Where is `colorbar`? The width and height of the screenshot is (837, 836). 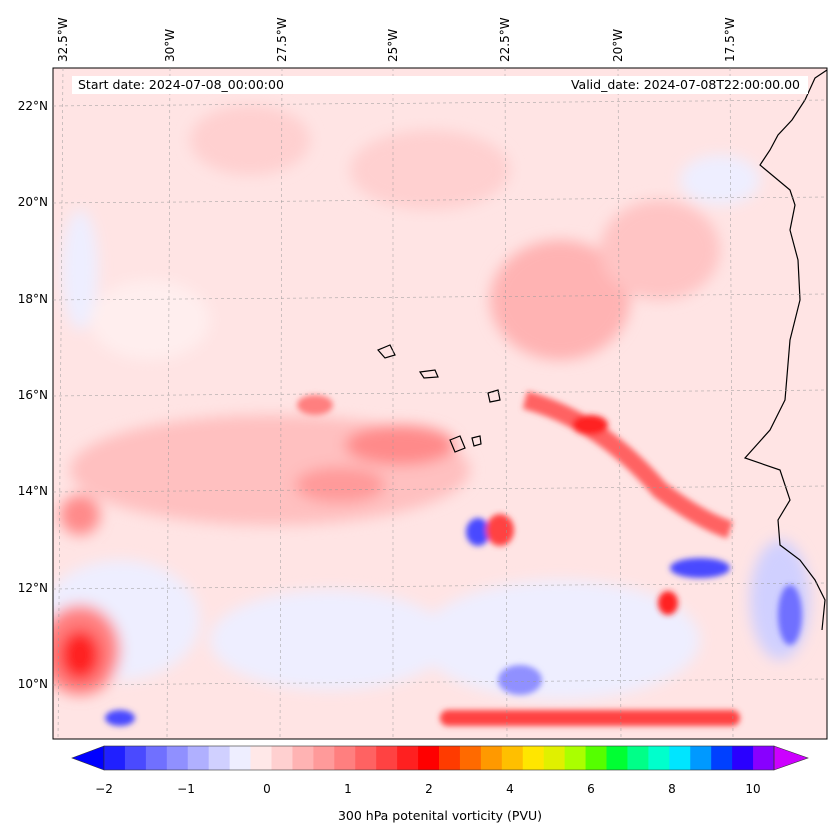 colorbar is located at coordinates (440, 758).